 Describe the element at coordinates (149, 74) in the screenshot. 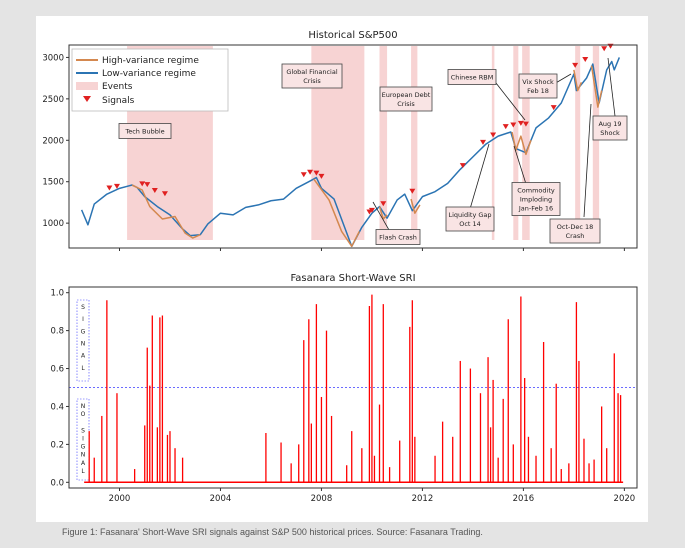

I see `legend-low-variance-label: Low-variance regime` at that location.